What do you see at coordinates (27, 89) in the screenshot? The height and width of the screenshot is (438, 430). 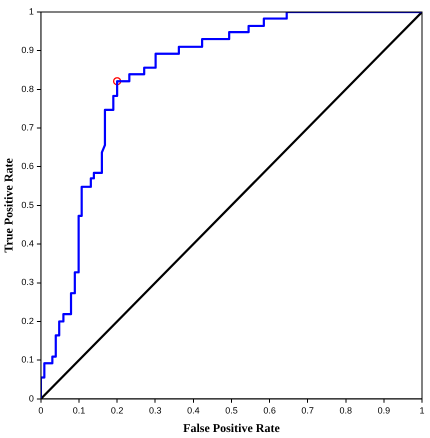 I see `y-tick-label: 0.8` at bounding box center [27, 89].